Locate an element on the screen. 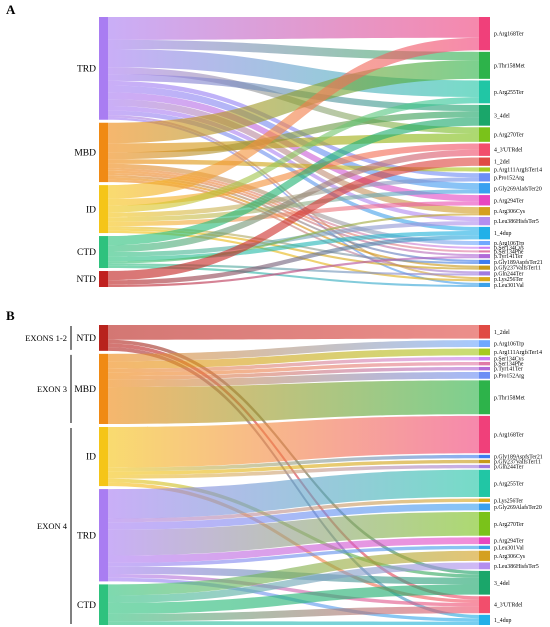 Image resolution: width=550 pixels, height=627 pixels. variant-node-1-4dup is located at coordinates (484, 233).